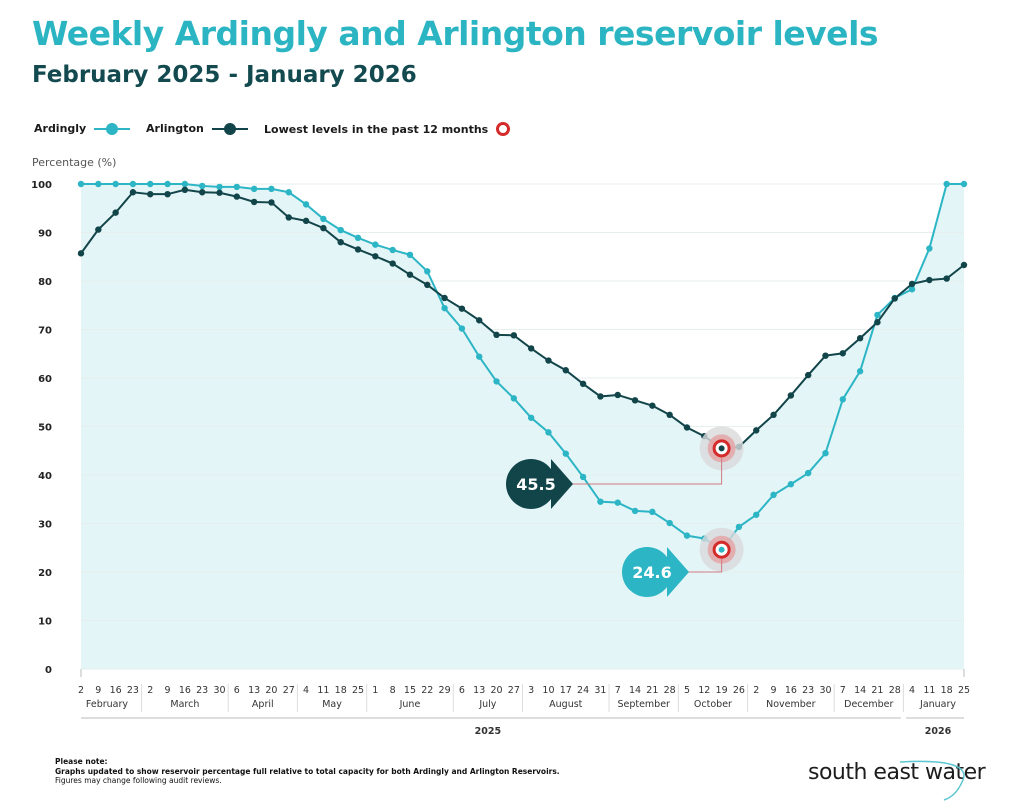 The width and height of the screenshot is (1024, 806). I want to click on y-tick-label: 40, so click(45, 476).